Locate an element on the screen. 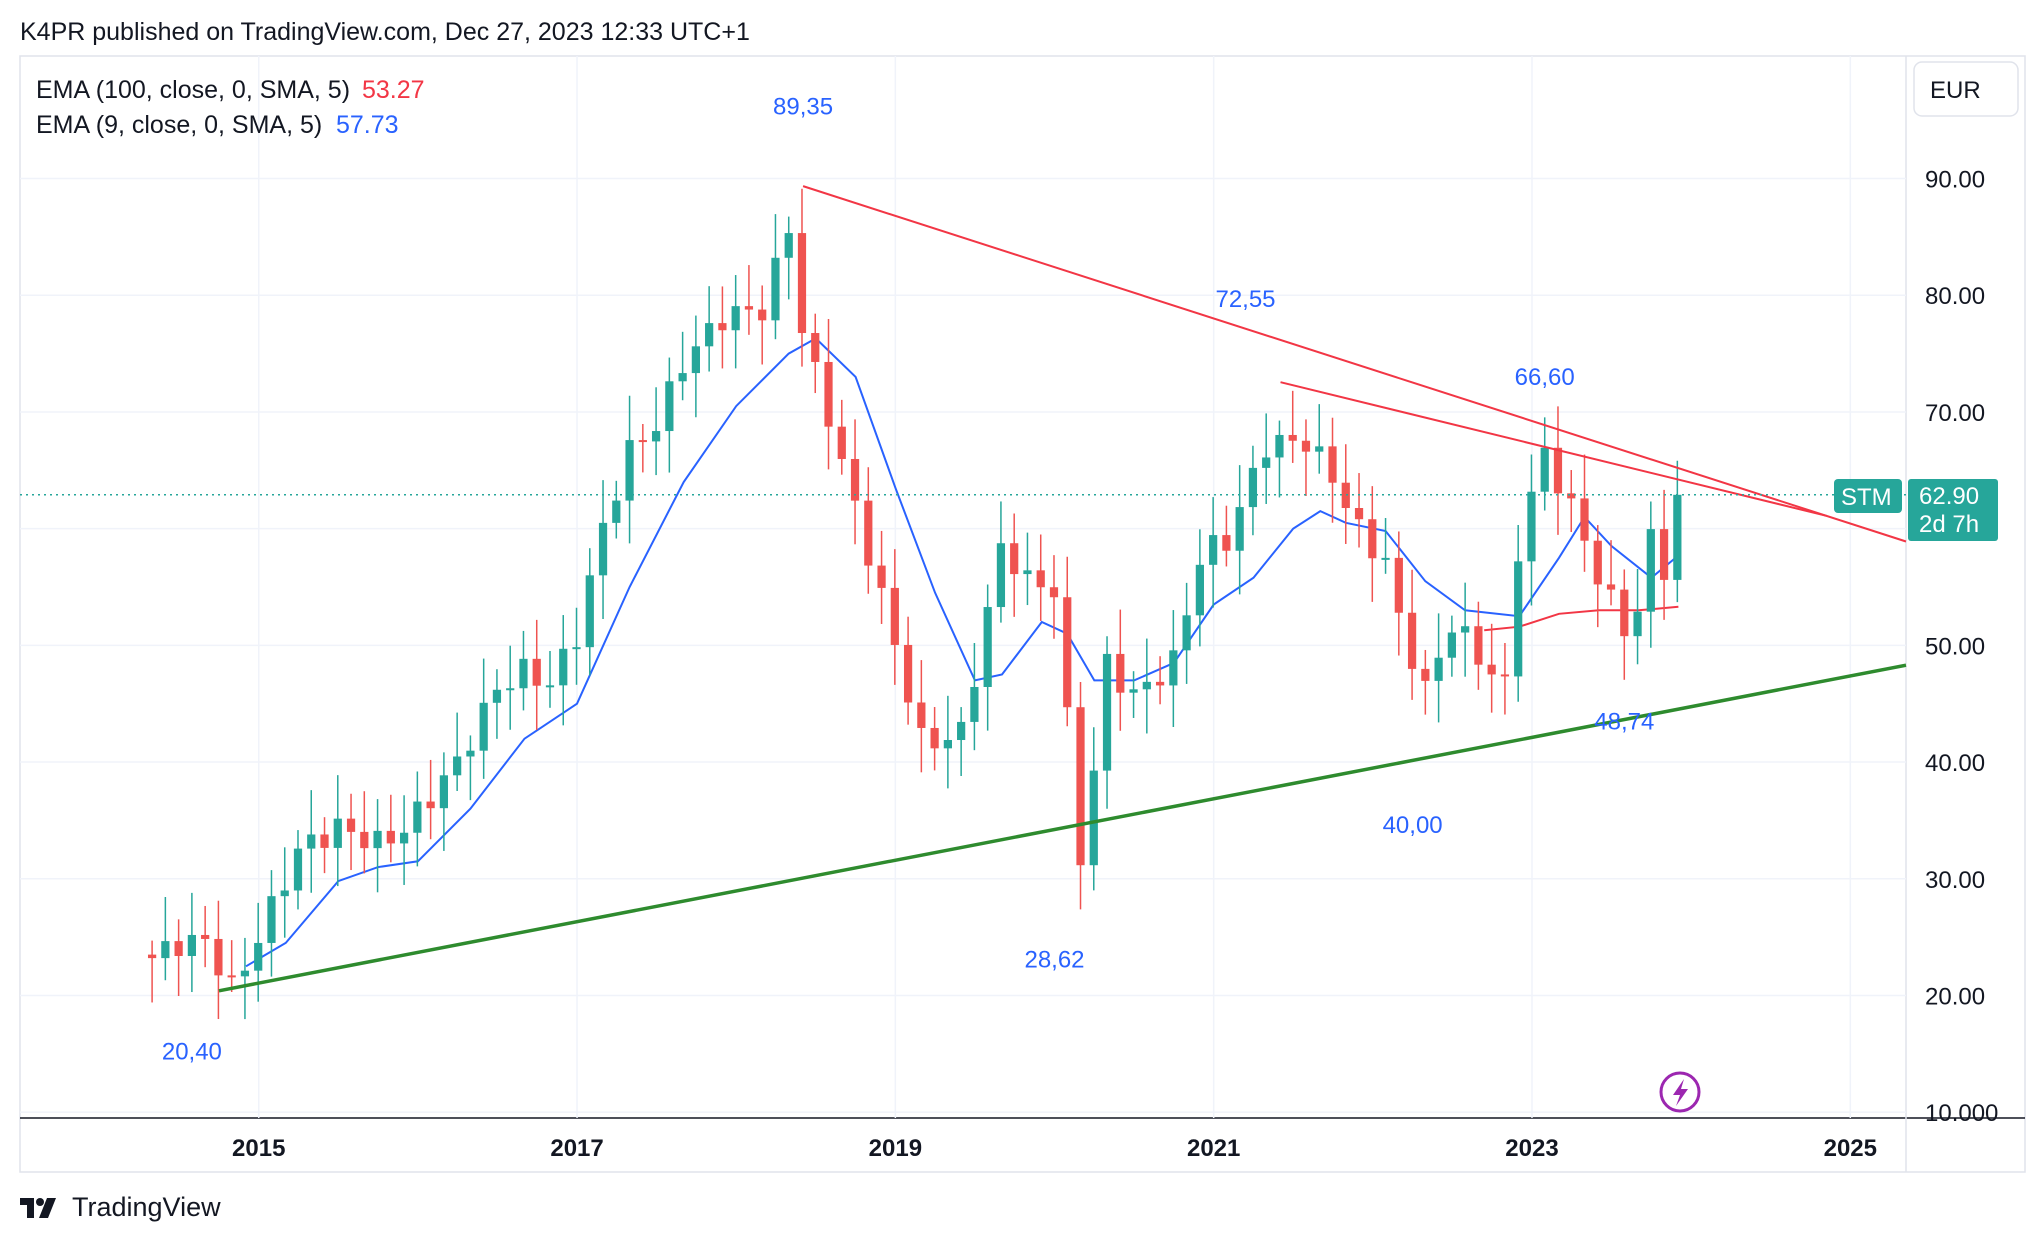  currency-button: EUR is located at coordinates (1966, 89).